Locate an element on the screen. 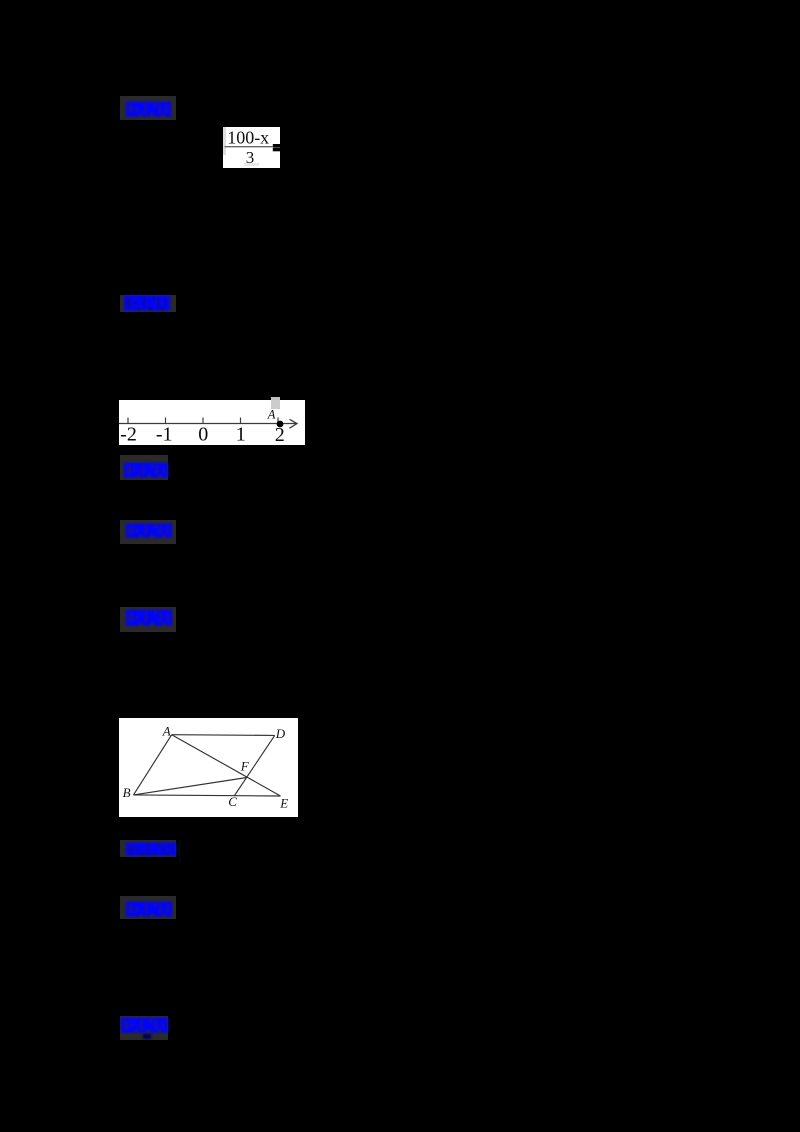 The width and height of the screenshot is (800, 1132). svg-text: 0 is located at coordinates (203, 434).